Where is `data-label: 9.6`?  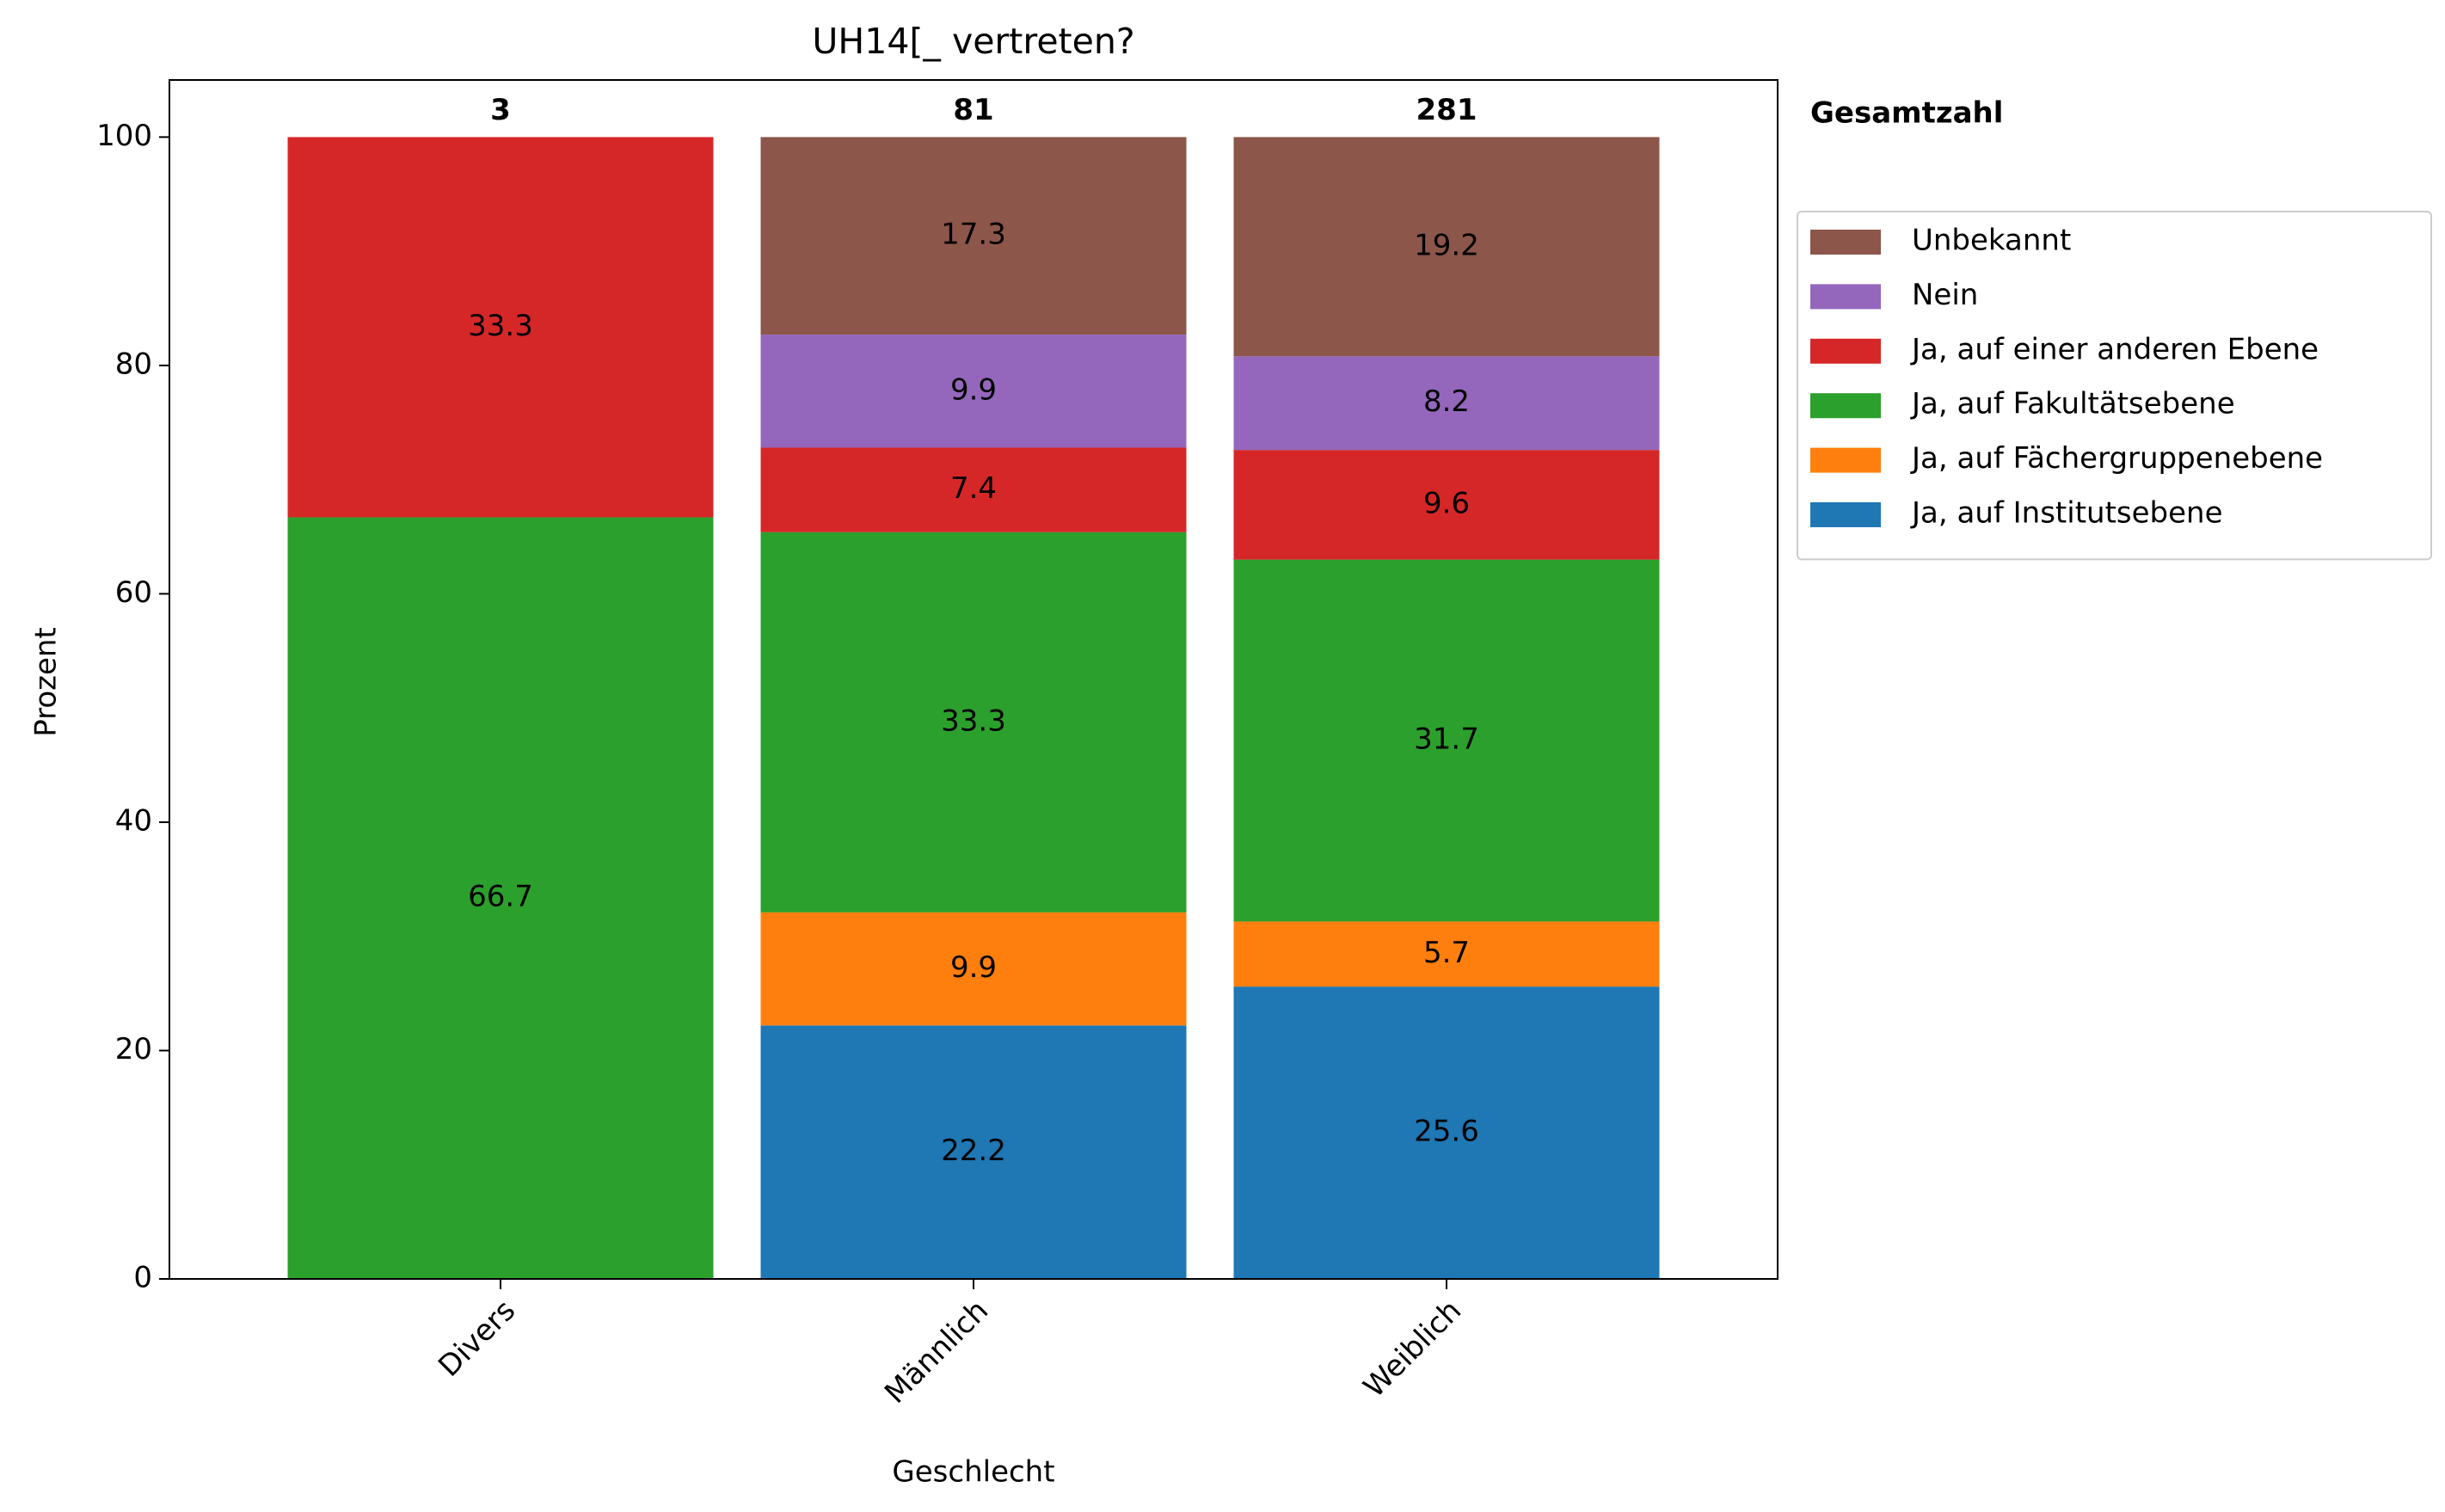
data-label: 9.6 is located at coordinates (1446, 503).